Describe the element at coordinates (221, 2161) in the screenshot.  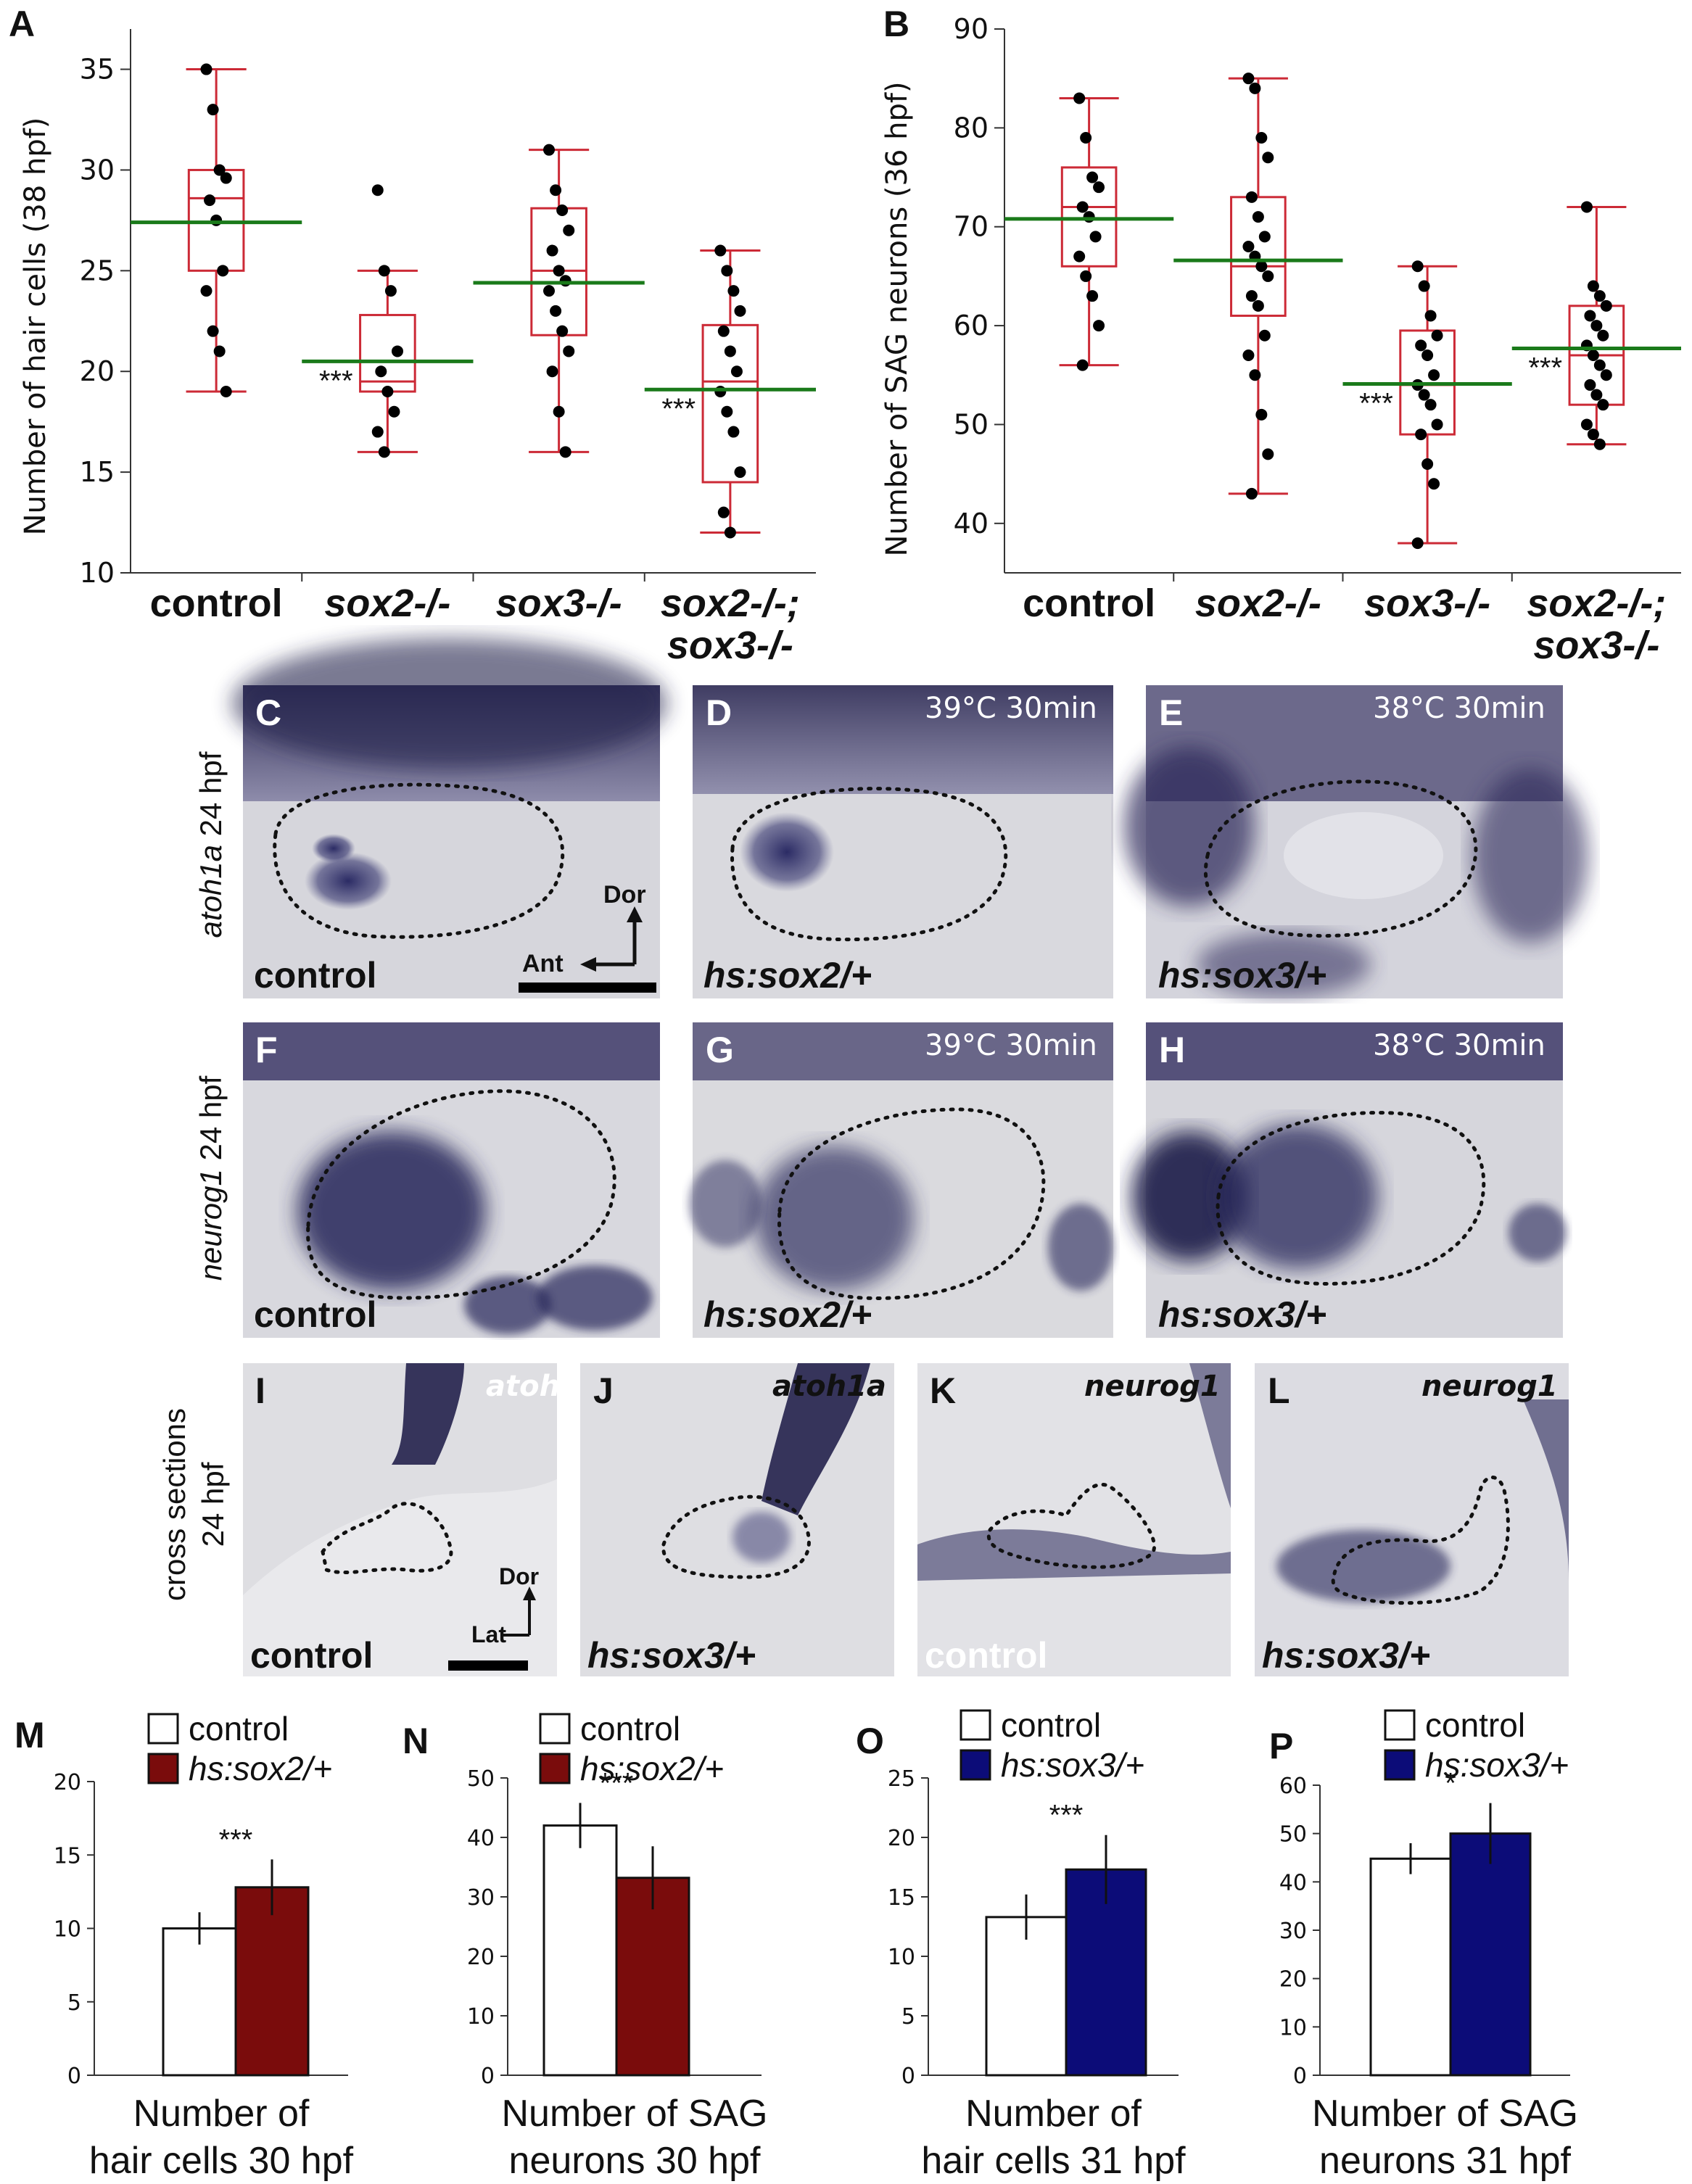
I see `x-axis-label: hair cells 30 hpf` at that location.